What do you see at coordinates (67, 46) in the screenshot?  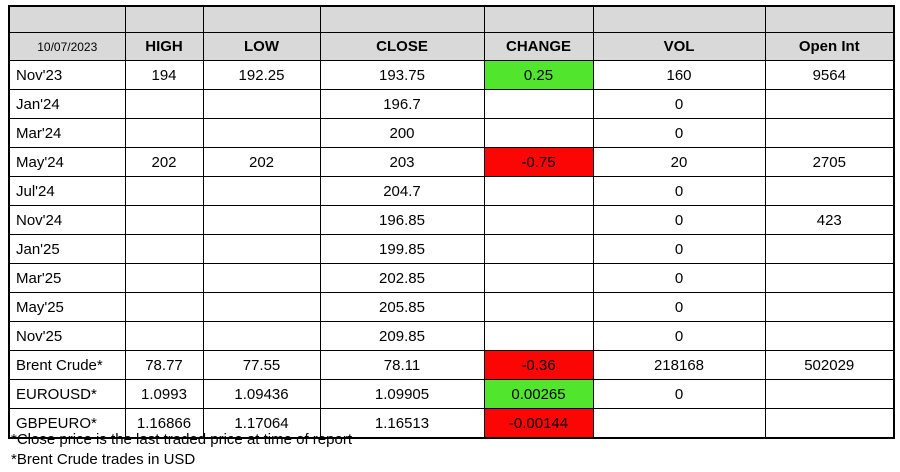 I see `report-date: 10/07/2023` at bounding box center [67, 46].